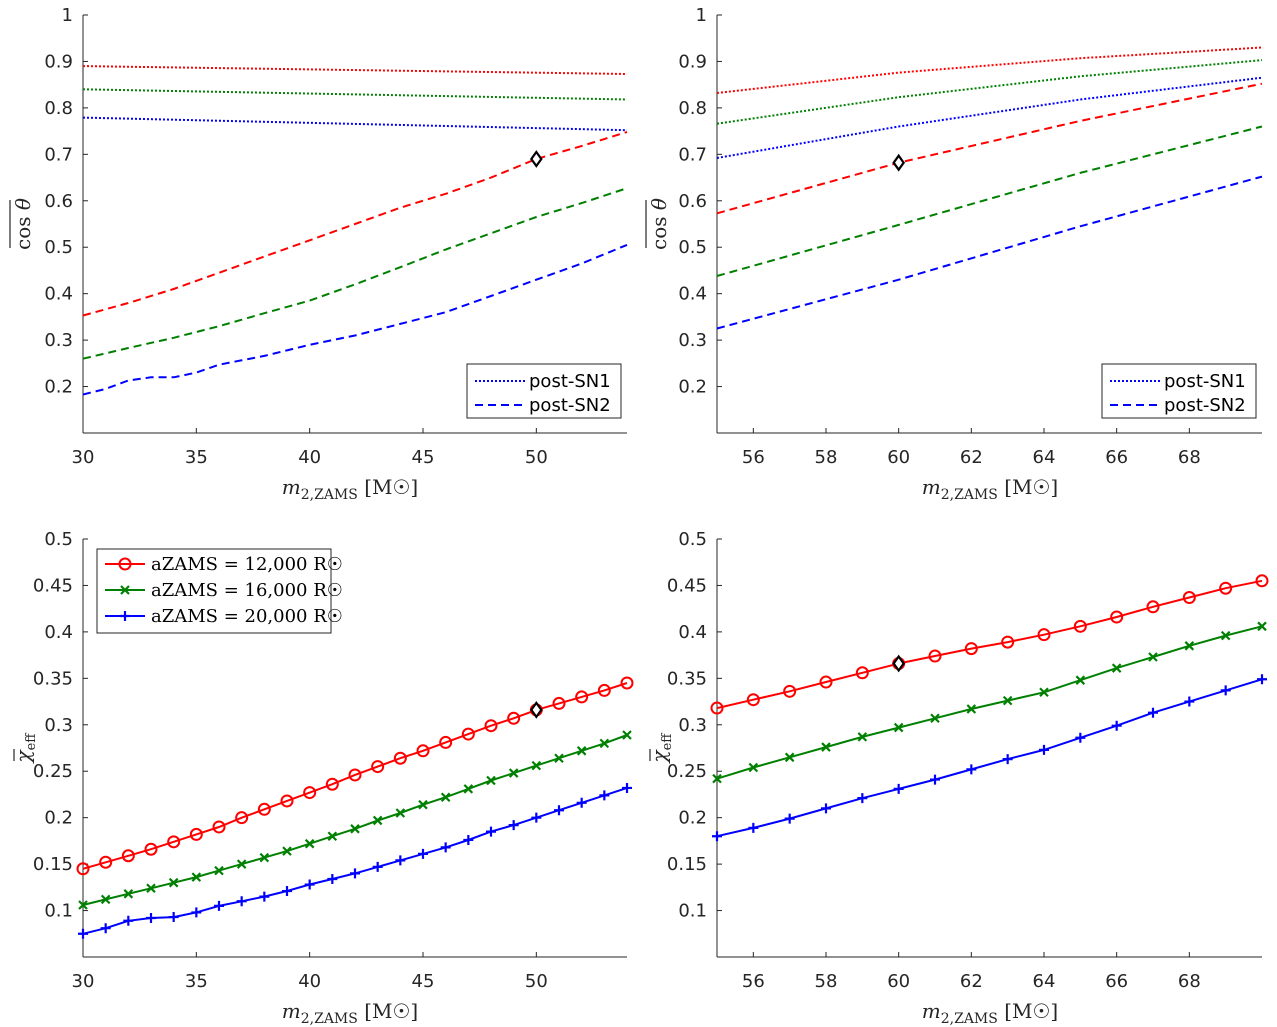 This screenshot has width=1277, height=1027. I want to click on y-tick-label: 0.9, so click(692, 61).